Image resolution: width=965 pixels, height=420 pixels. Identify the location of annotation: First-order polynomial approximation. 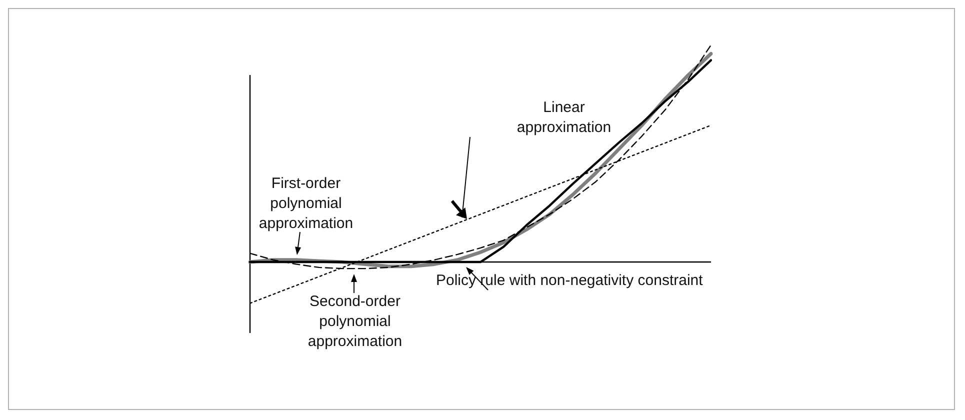
(306, 204).